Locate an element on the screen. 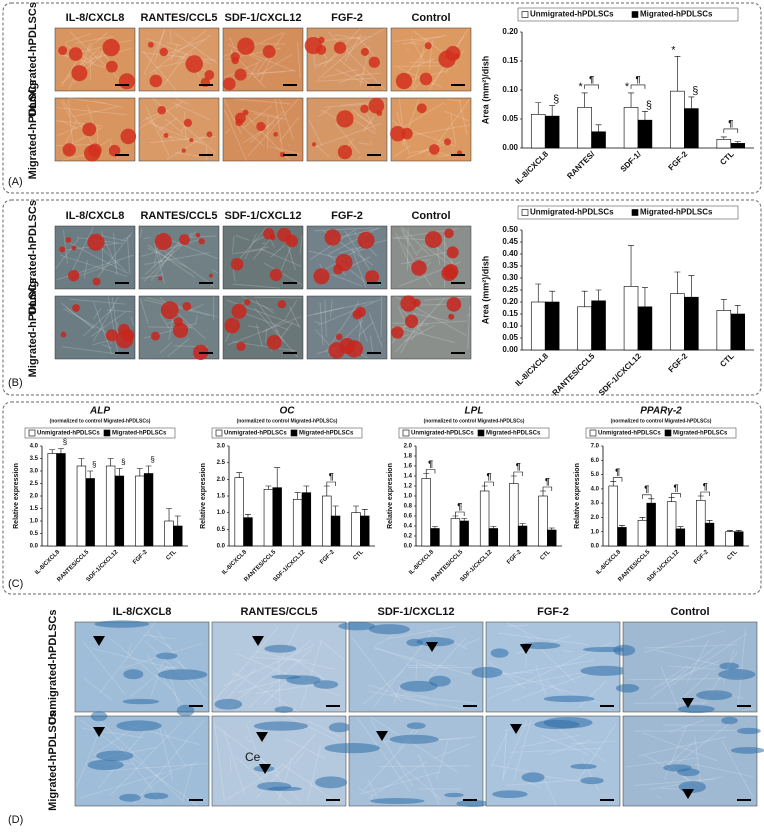 This screenshot has height=832, width=764. chart-subtitle: (normalized to control Migrated-hPDLSCs) is located at coordinates (661, 421).